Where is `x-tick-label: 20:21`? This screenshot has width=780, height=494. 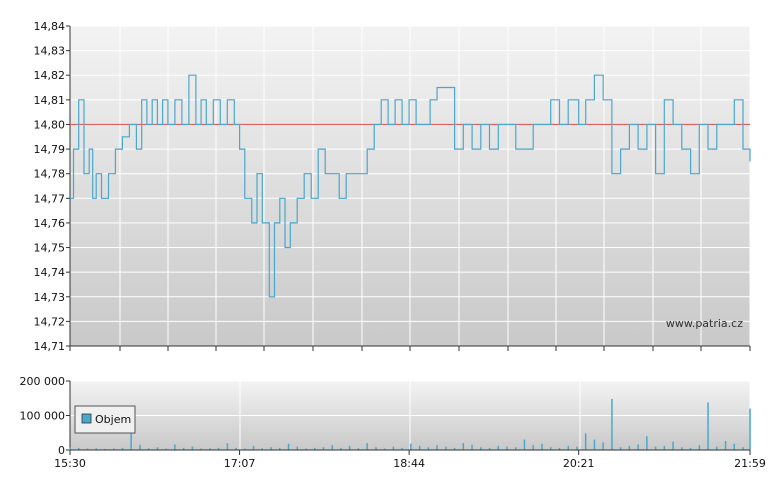 x-tick-label: 20:21 is located at coordinates (579, 463).